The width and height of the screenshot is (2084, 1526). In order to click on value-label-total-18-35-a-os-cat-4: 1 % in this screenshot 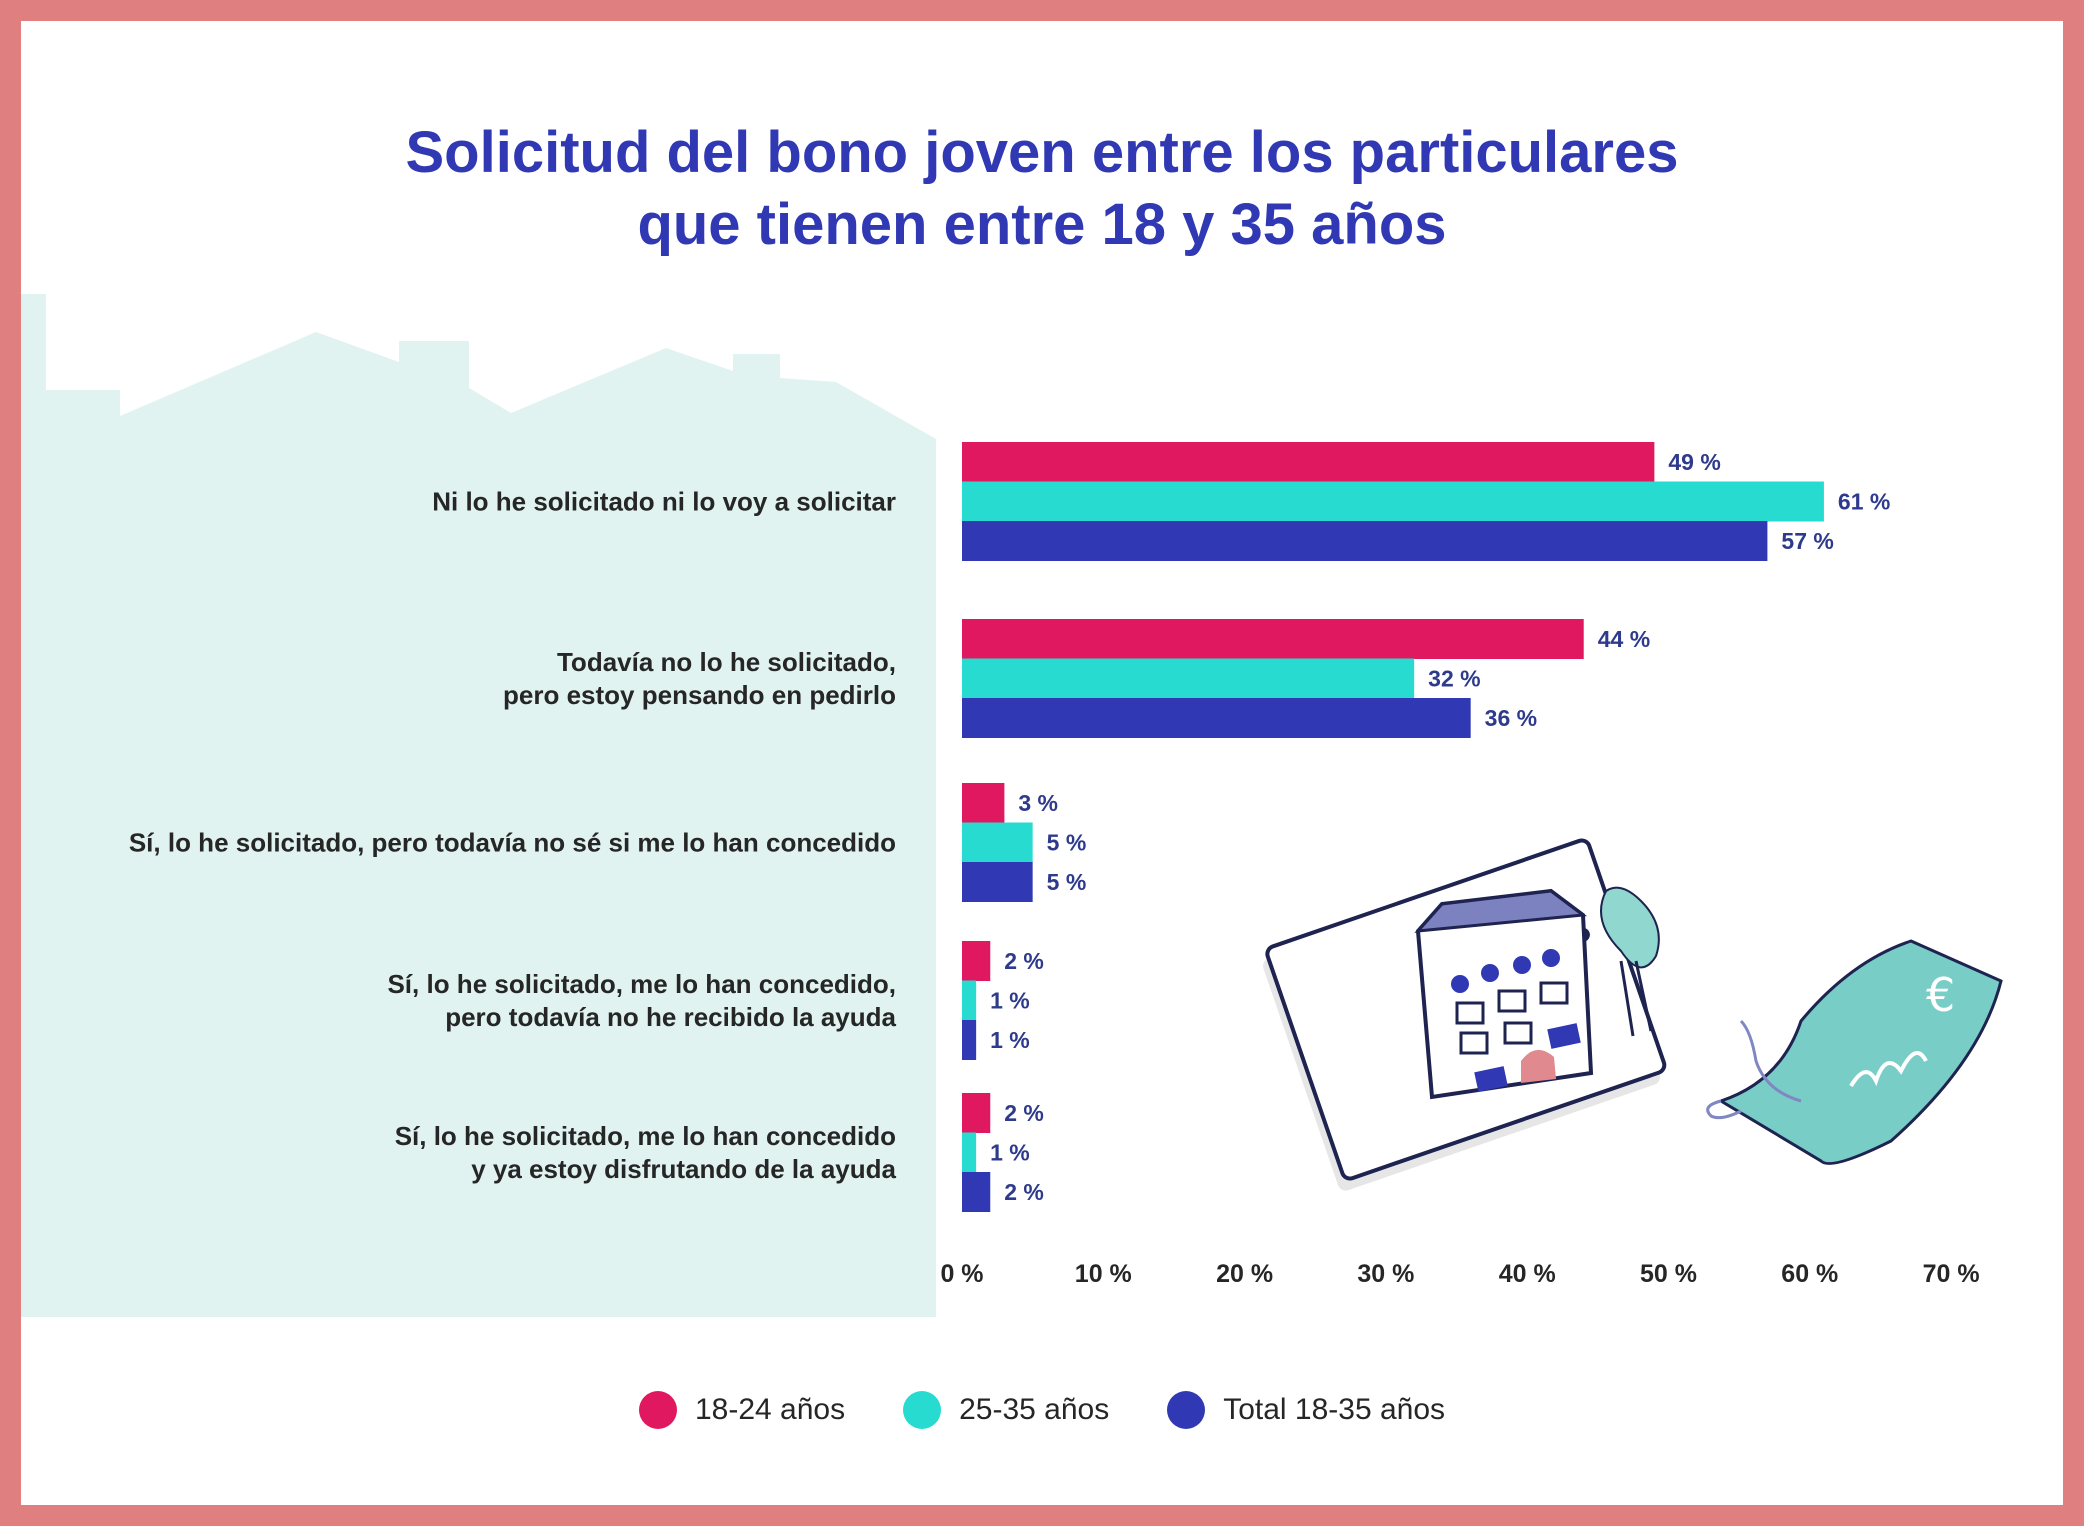, I will do `click(1010, 1040)`.